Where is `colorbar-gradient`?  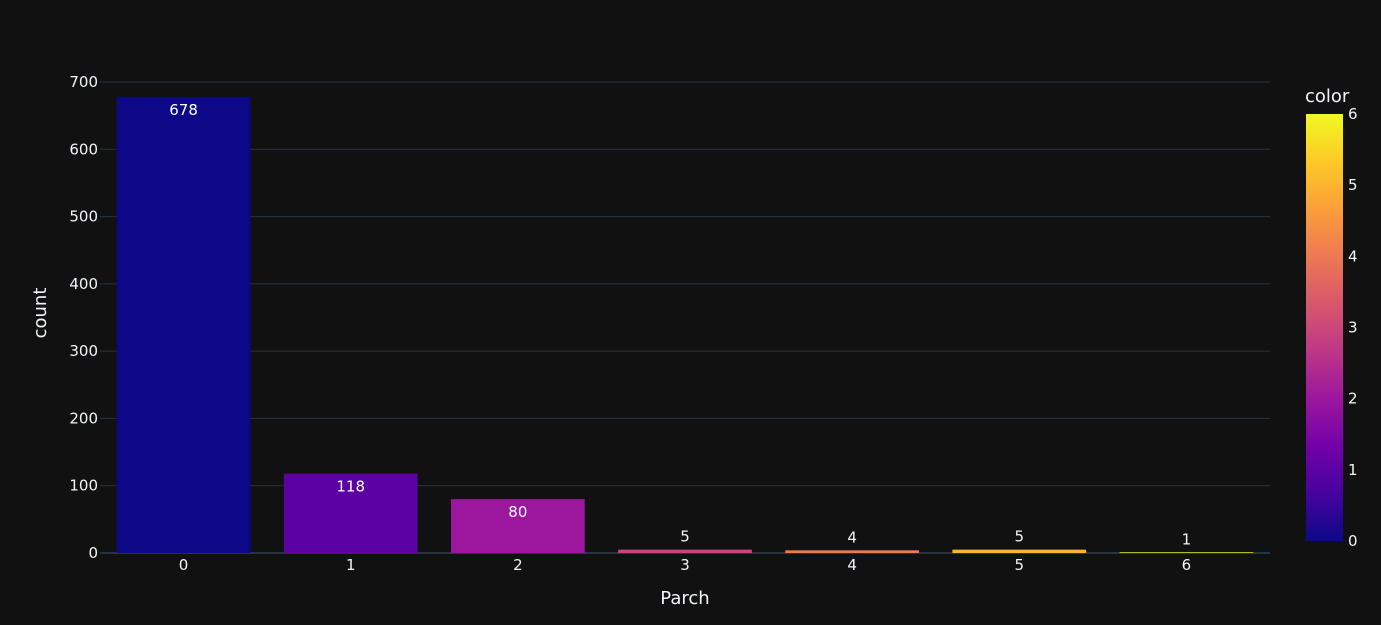 colorbar-gradient is located at coordinates (1324, 327).